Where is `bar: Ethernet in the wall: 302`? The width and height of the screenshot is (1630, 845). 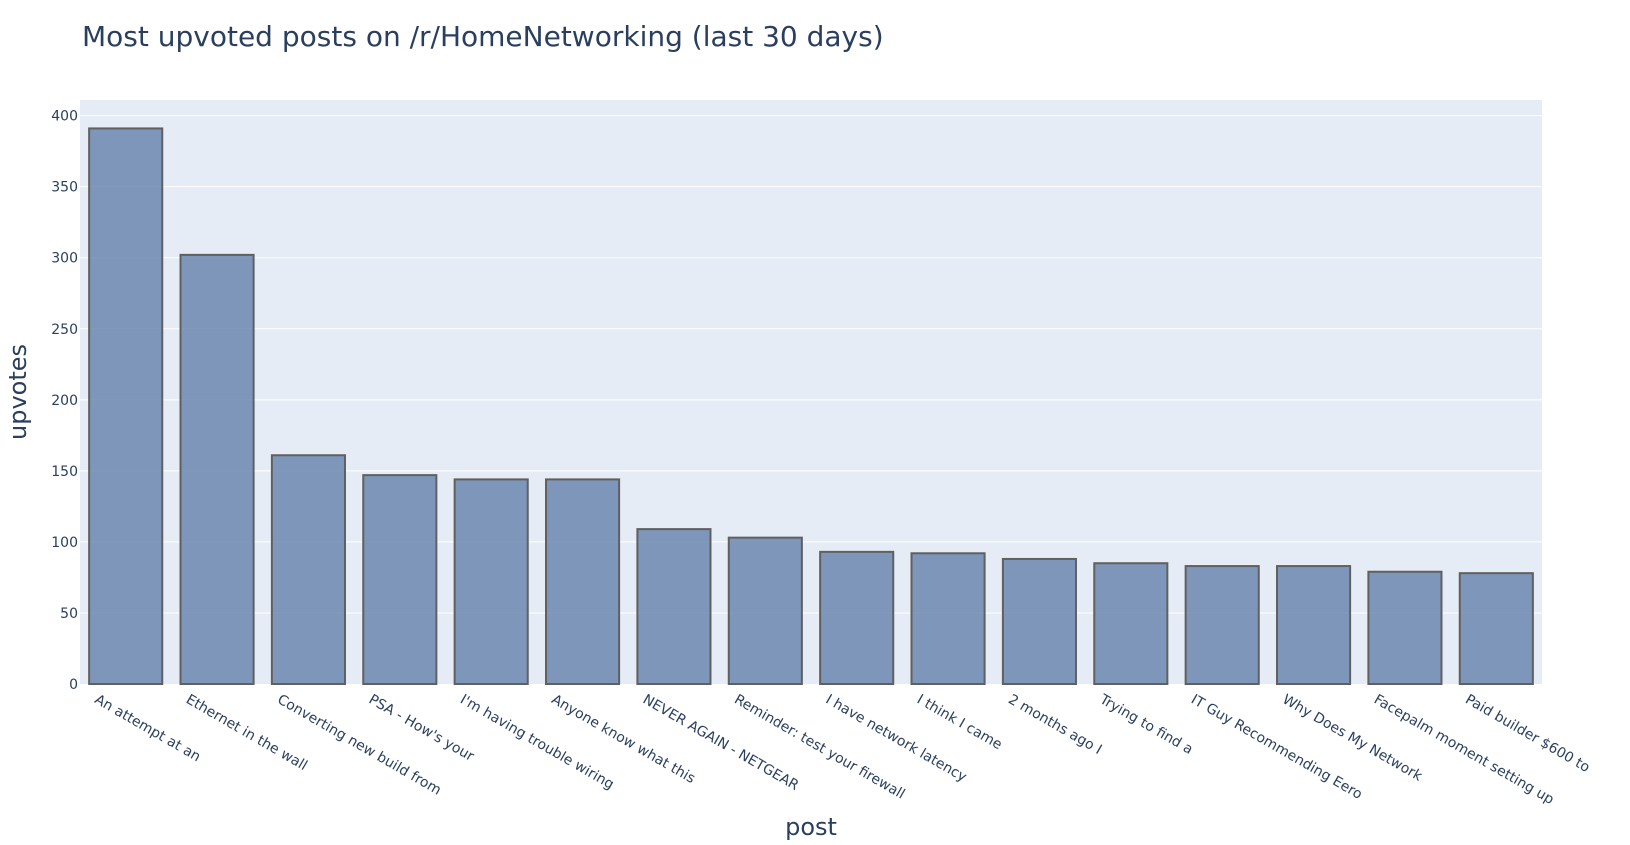
bar: Ethernet in the wall: 302 is located at coordinates (217, 469).